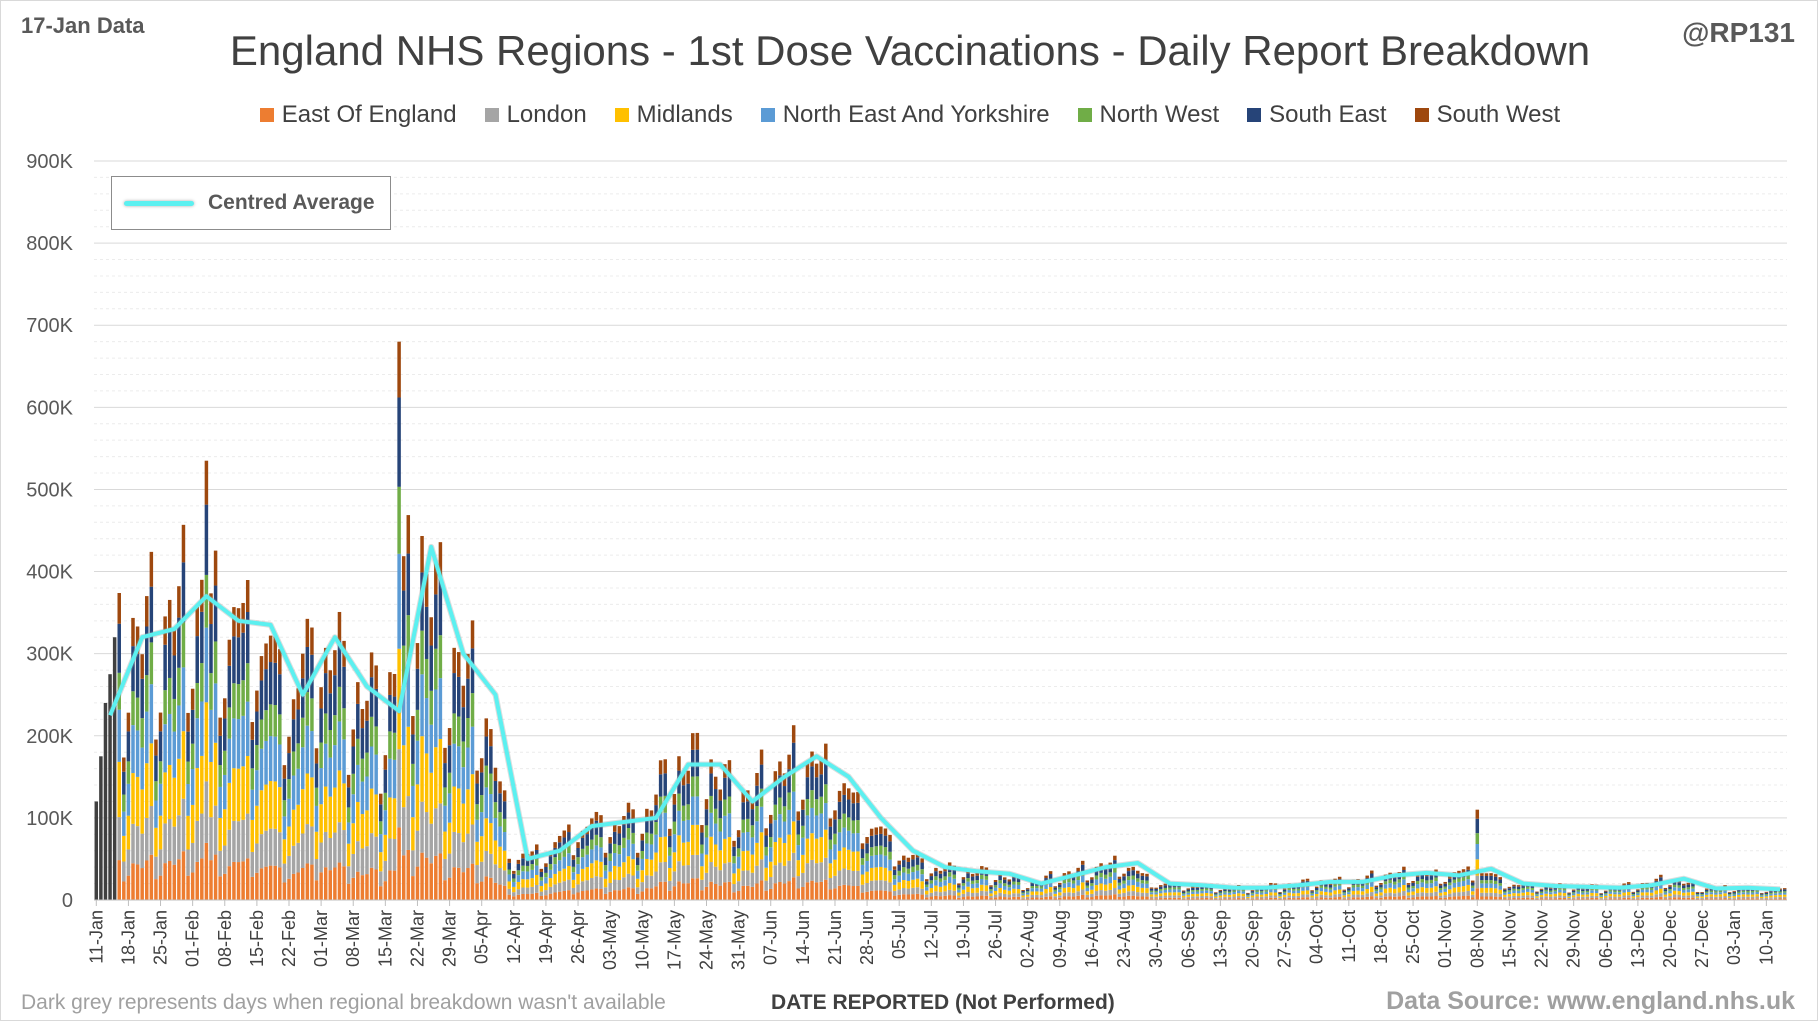 The width and height of the screenshot is (1818, 1022). What do you see at coordinates (1381, 937) in the screenshot?
I see `x-tick-label: 18-Oct` at bounding box center [1381, 937].